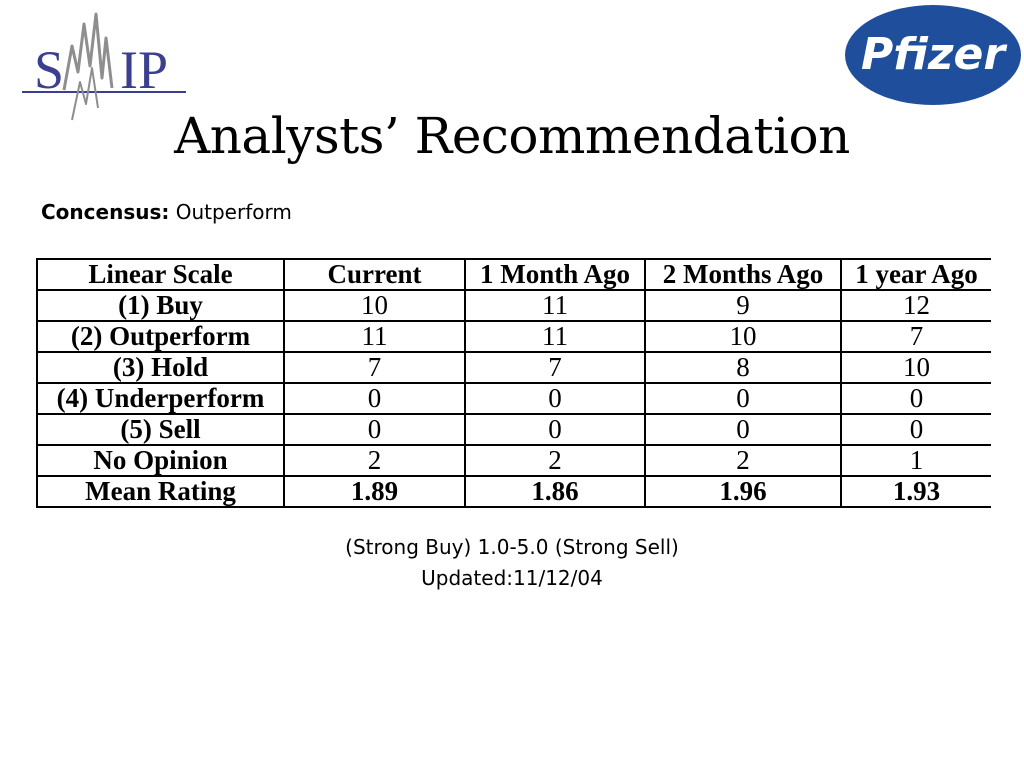 This screenshot has height=768, width=1024. I want to click on table-row: (4) Underperform 0 0 0 0, so click(513, 399).